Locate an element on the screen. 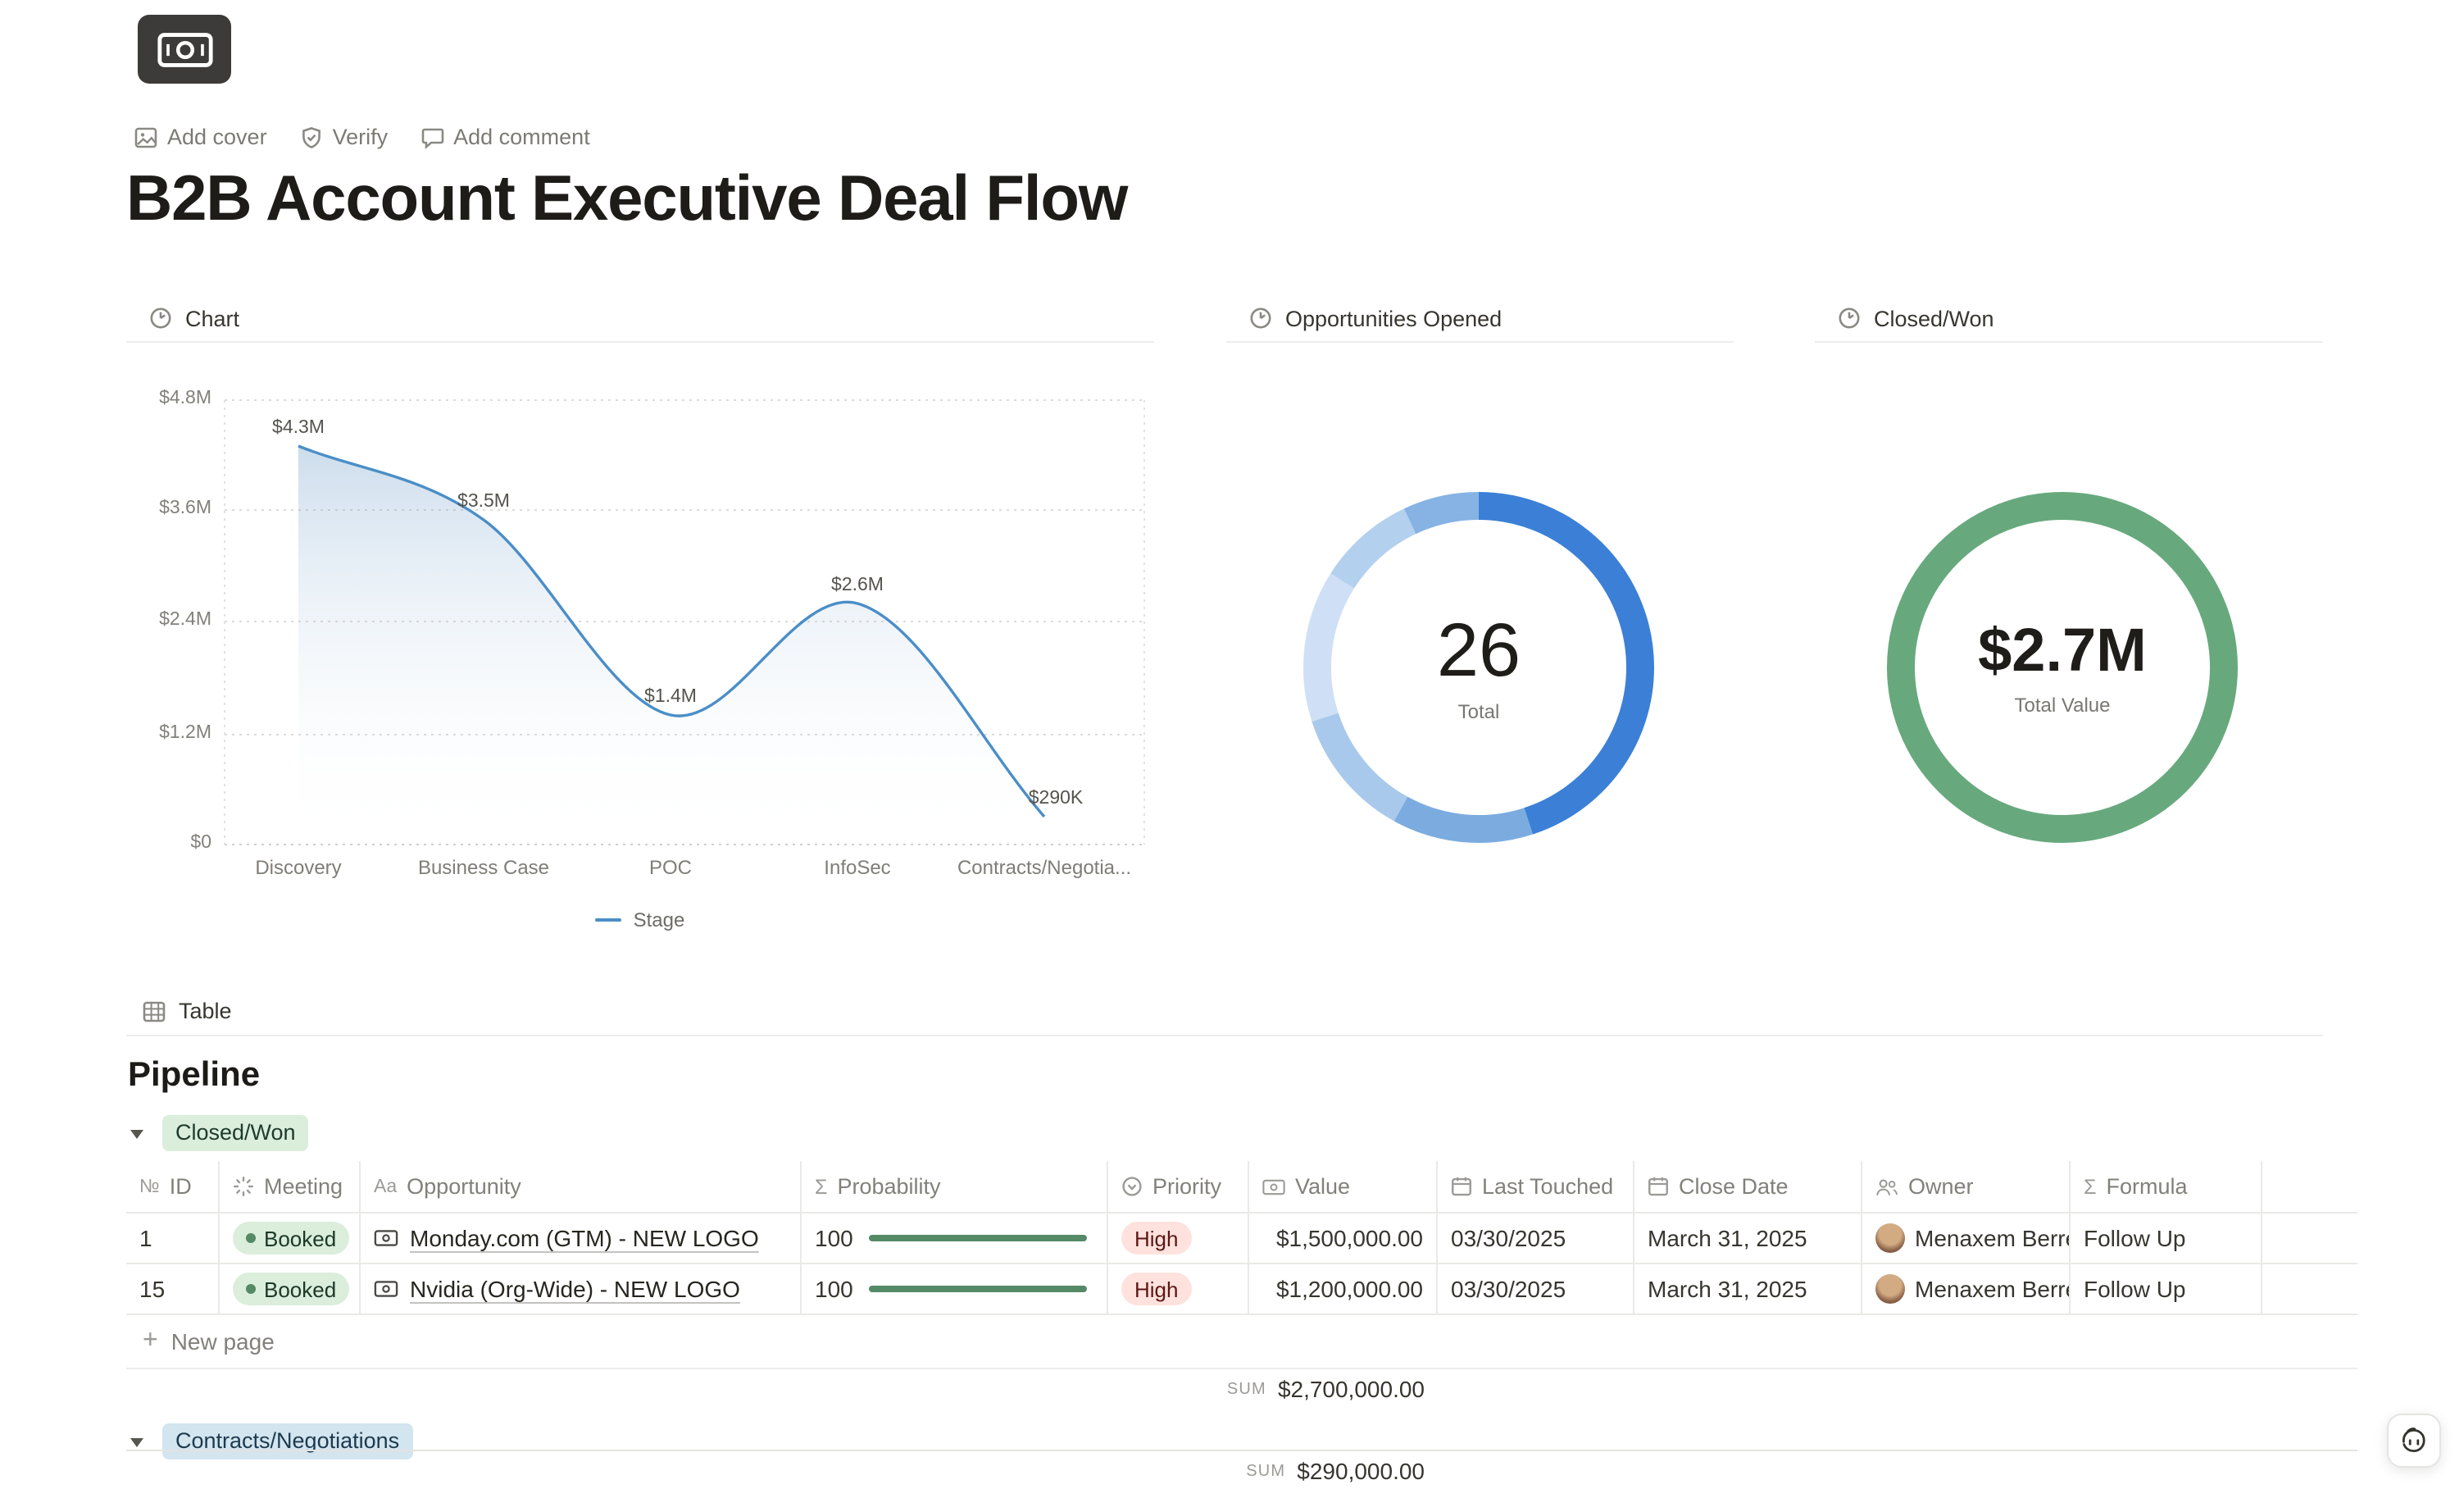 This screenshot has width=2464, height=1489. chart-icon is located at coordinates (1850, 318).